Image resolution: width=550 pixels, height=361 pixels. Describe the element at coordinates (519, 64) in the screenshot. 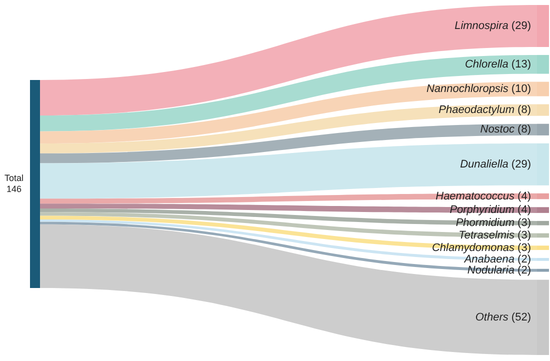

I see `data-label: (13)` at that location.